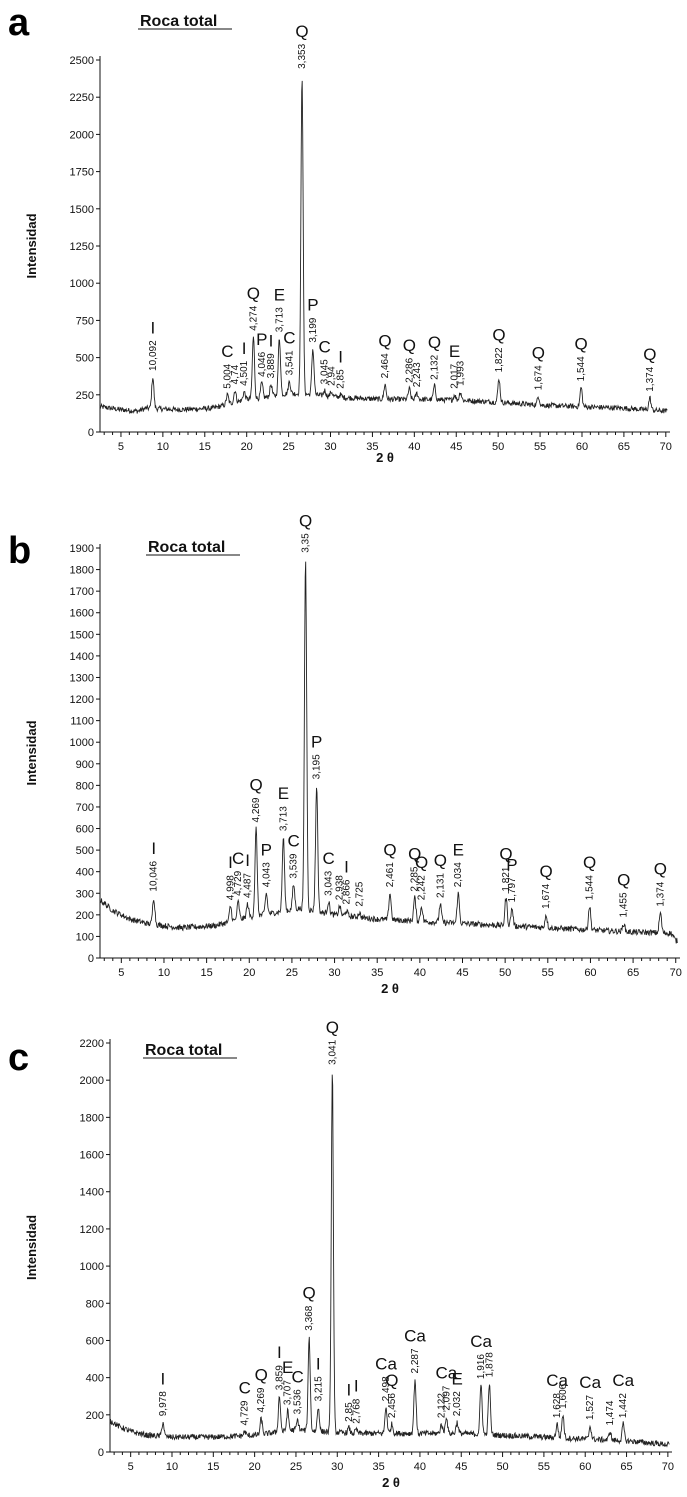  I want to click on y-tick-label: 1250, so click(82, 247).